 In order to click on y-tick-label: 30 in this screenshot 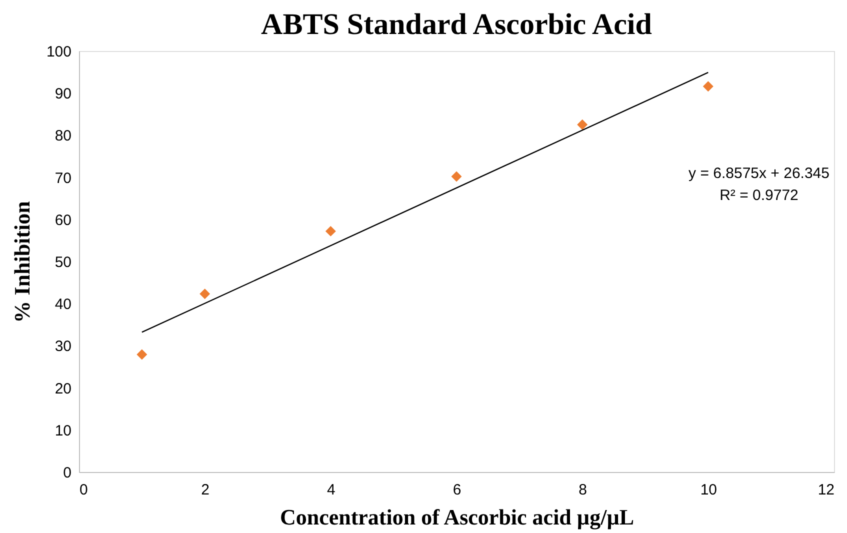, I will do `click(63, 347)`.